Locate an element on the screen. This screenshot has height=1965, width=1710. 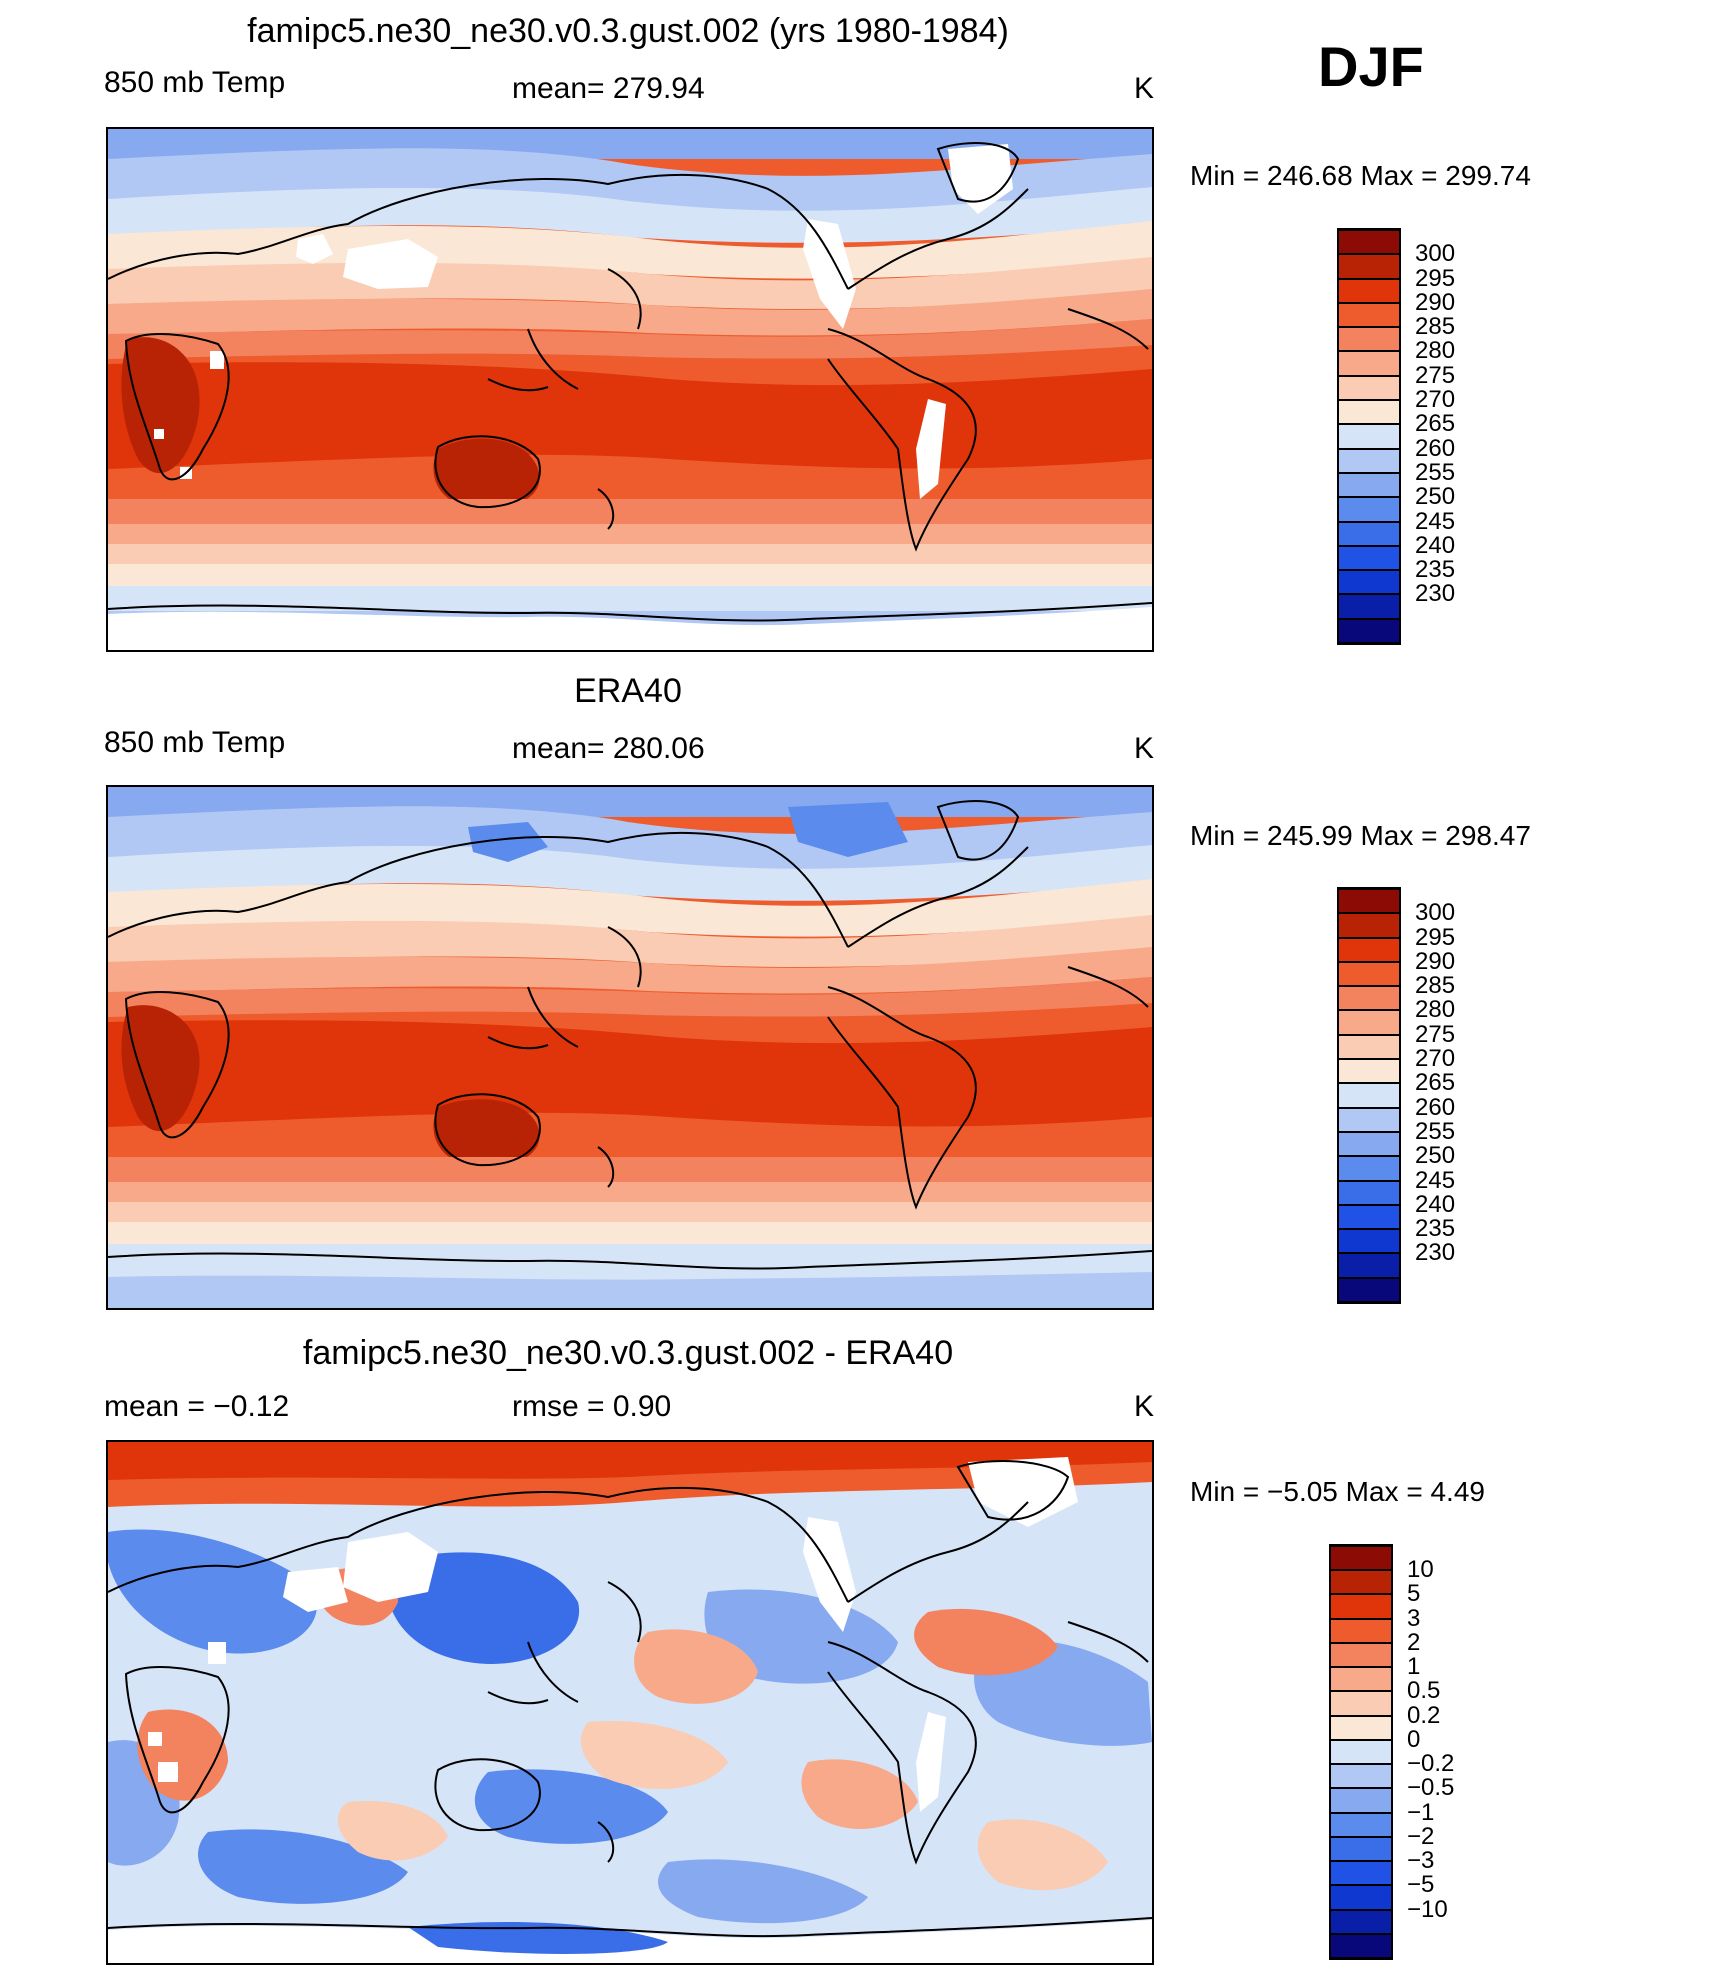
colorbar-tick-label: −5 is located at coordinates (1421, 1885).